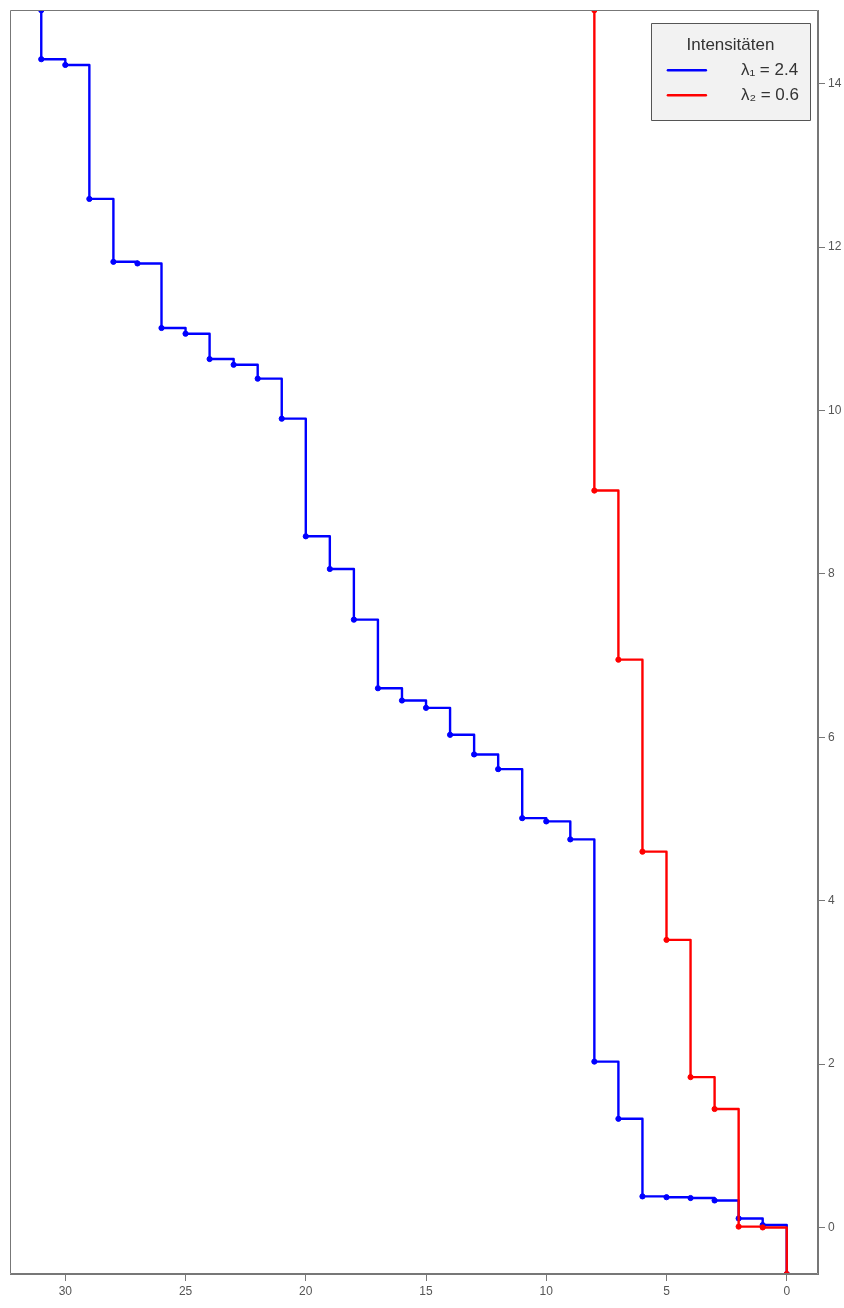 The width and height of the screenshot is (844, 1308). I want to click on y-tick-label: 4, so click(831, 899).